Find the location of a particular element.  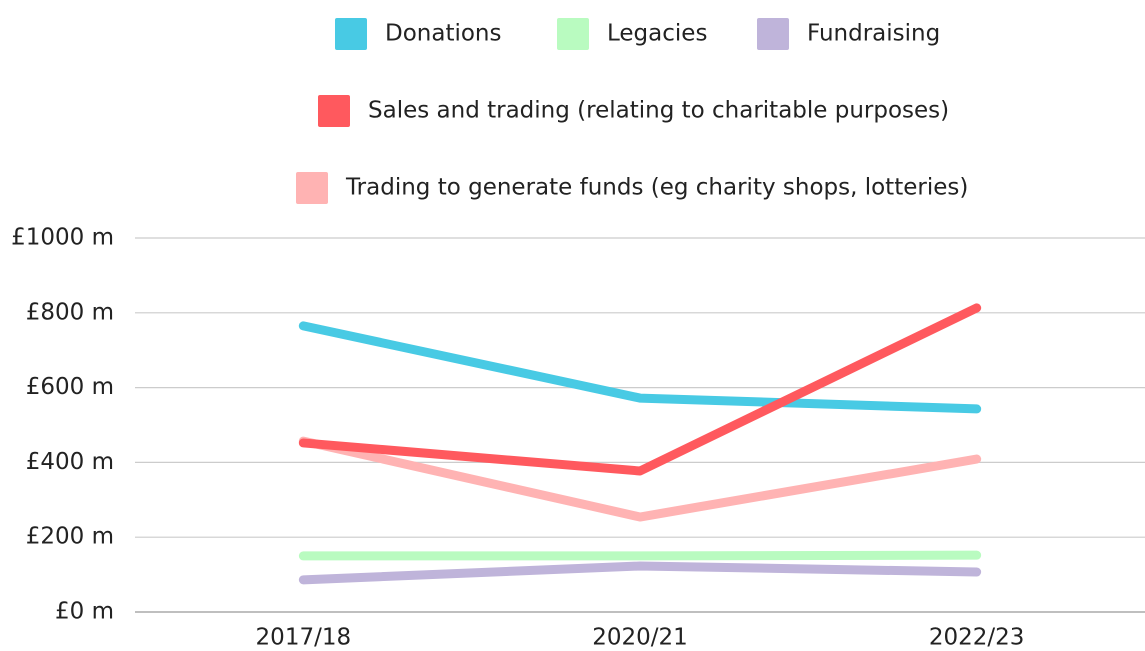

x-tick-label: 2020/21 is located at coordinates (640, 638).